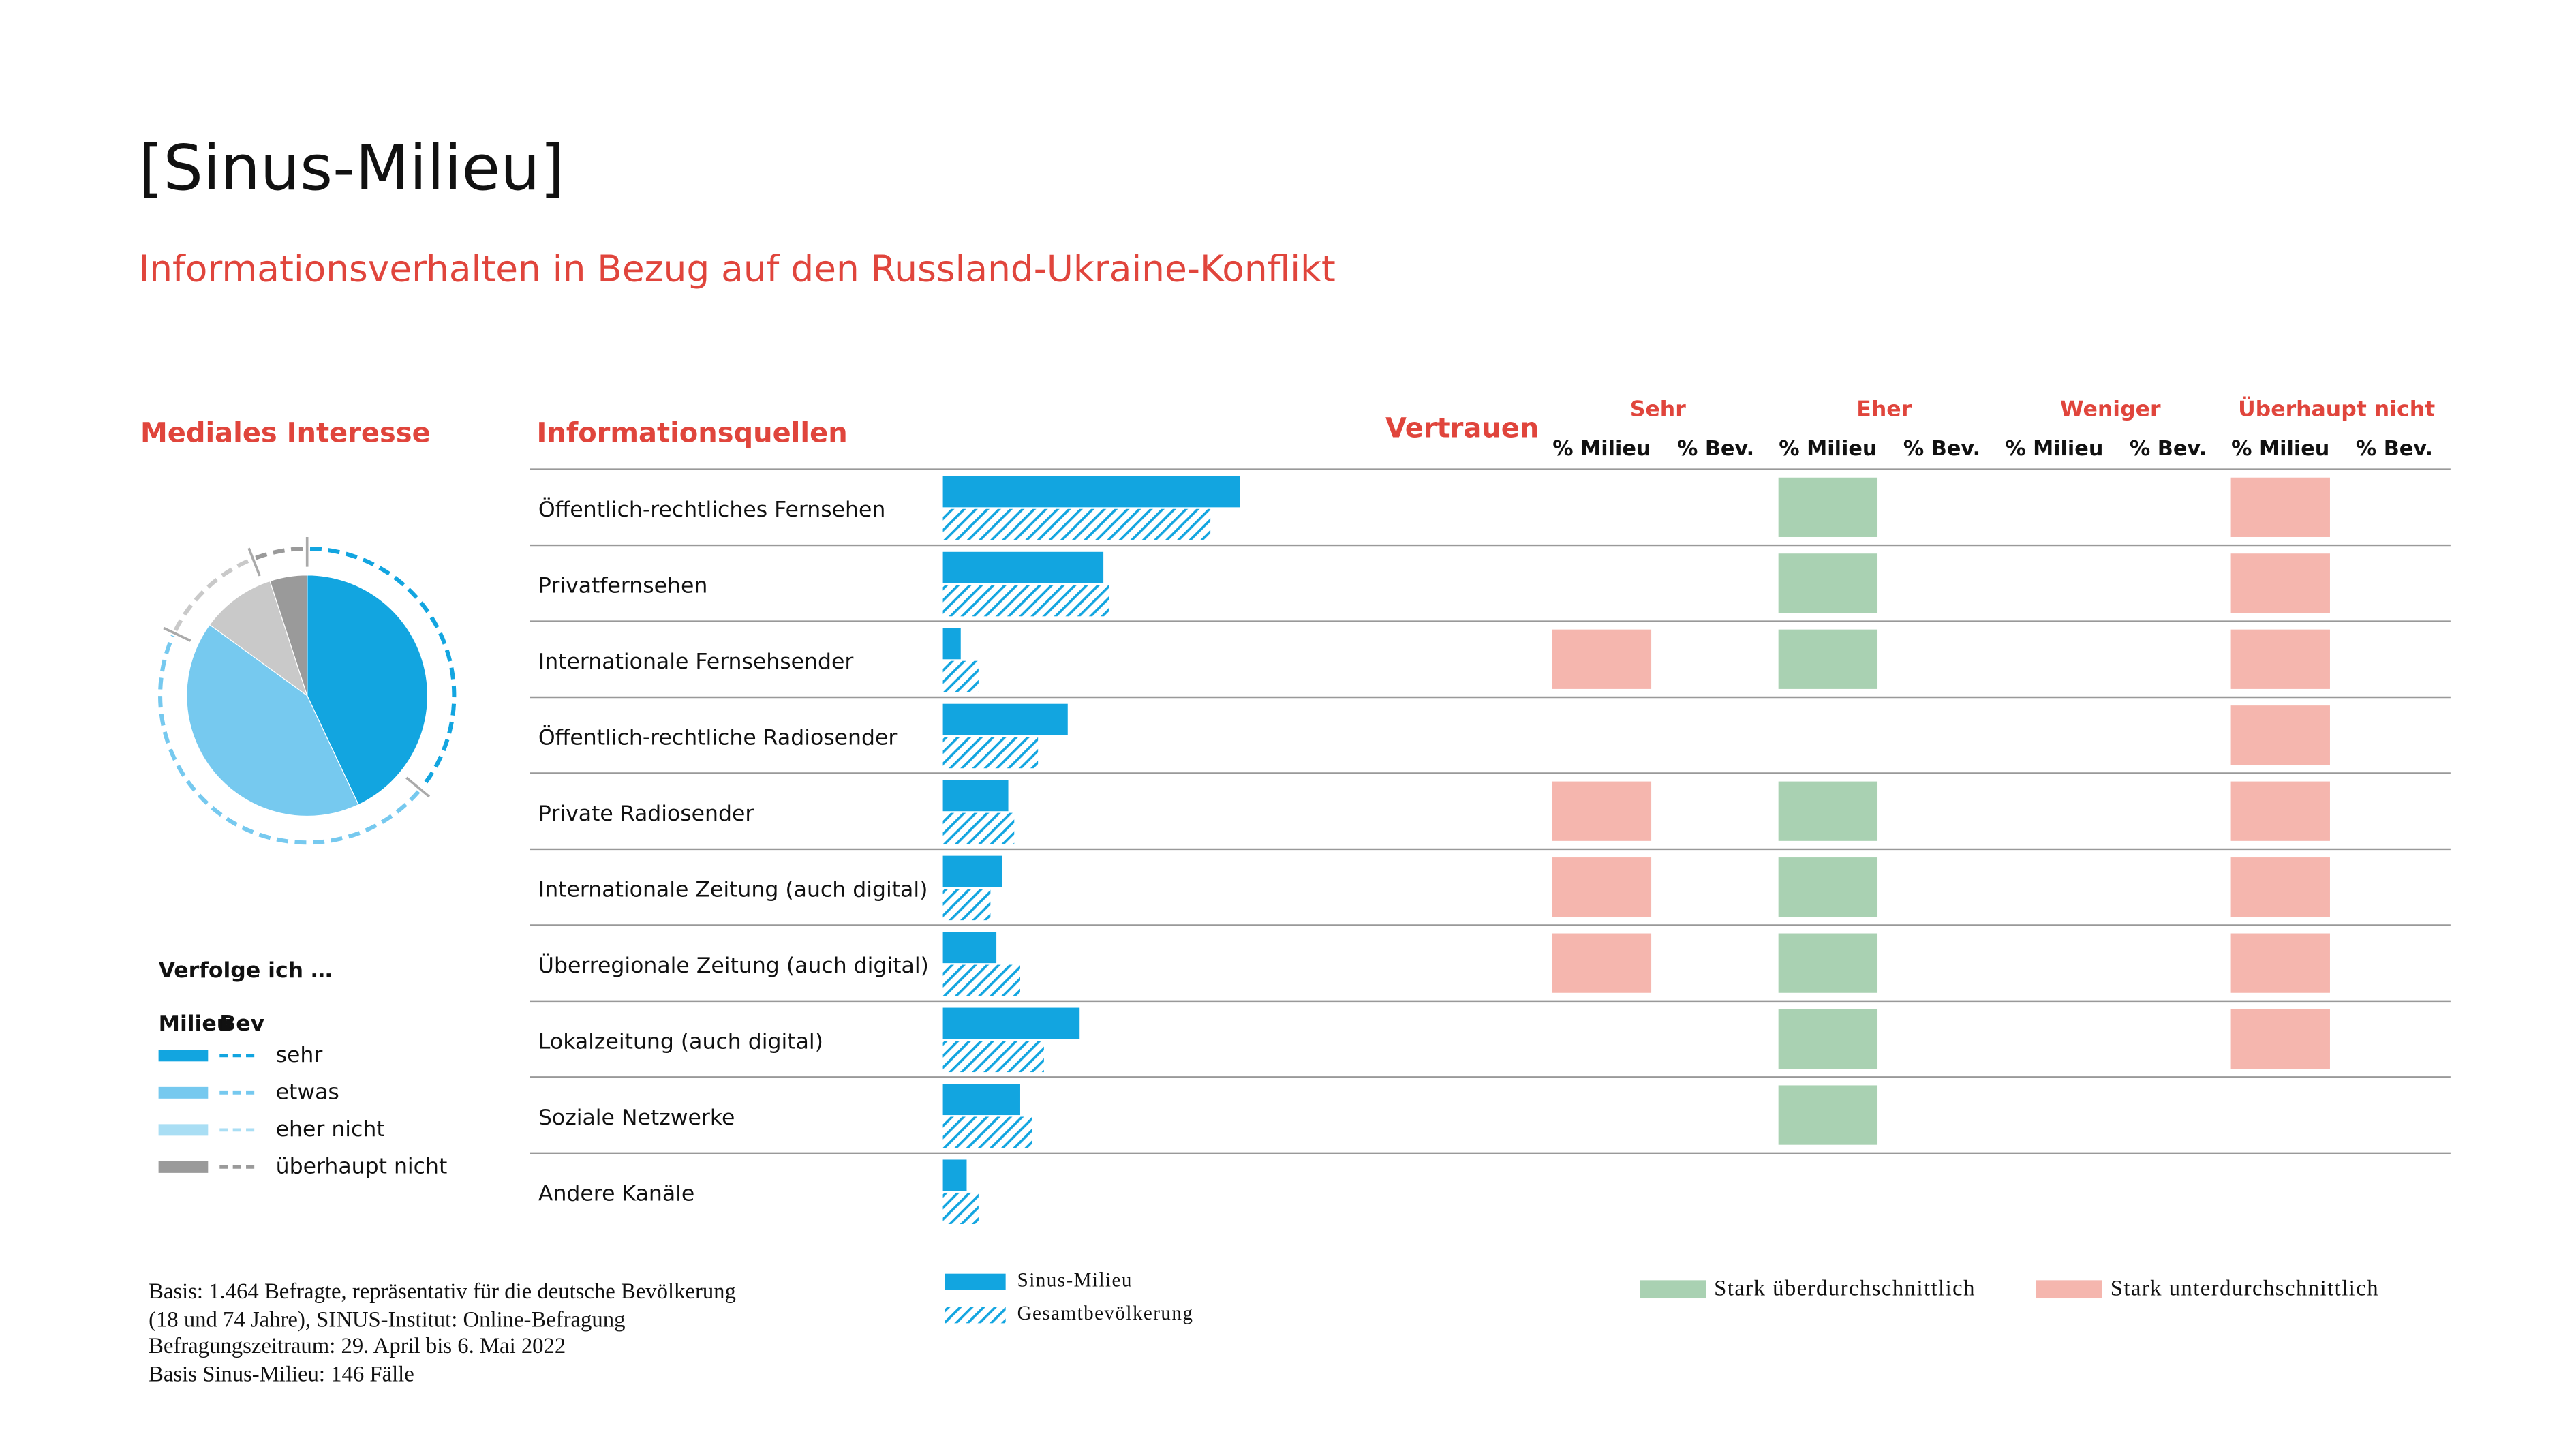 The image size is (2576, 1449). I want to click on category-label: Öffentlich-rechtliche Radiosender, so click(717, 737).